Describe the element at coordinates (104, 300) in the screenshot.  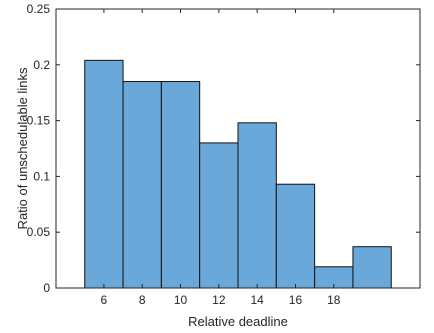
I see `x-tick-label: 6` at that location.